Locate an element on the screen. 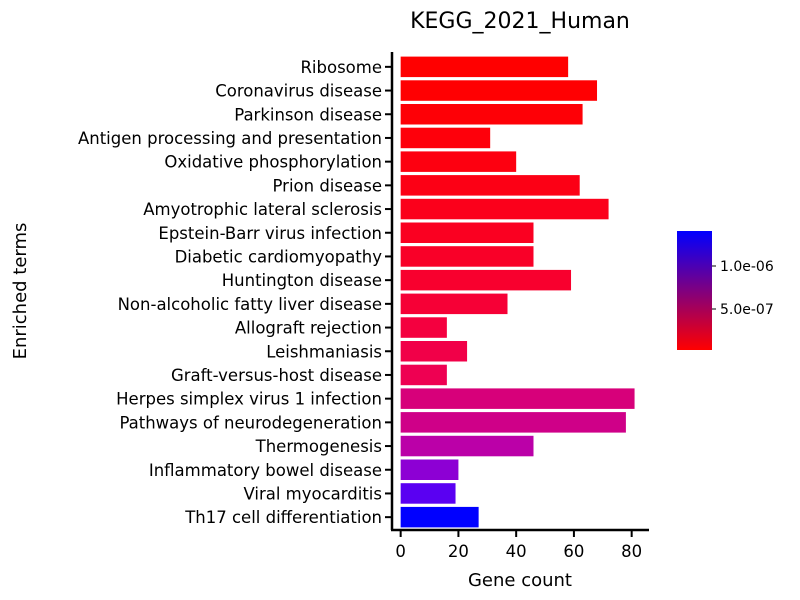 Image resolution: width=800 pixels, height=600 pixels. x-tick-label: 20 is located at coordinates (458, 551).